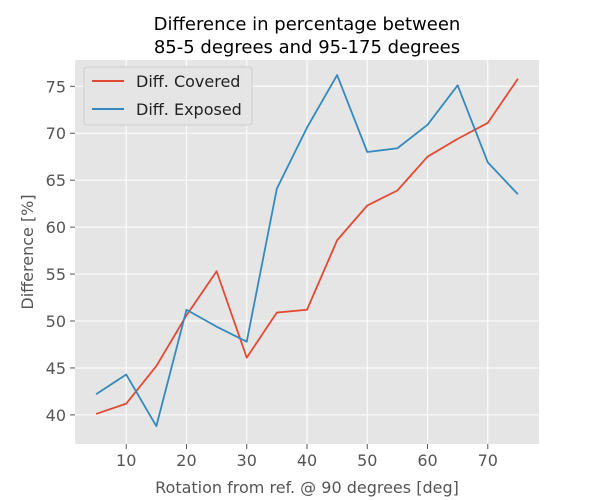 This screenshot has height=500, width=600. I want to click on legend-label-exposed: Diff. Exposed, so click(189, 109).